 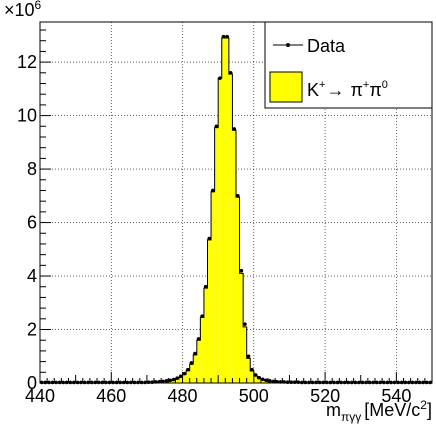 I want to click on y-tick-label: 12, so click(x=27, y=62).